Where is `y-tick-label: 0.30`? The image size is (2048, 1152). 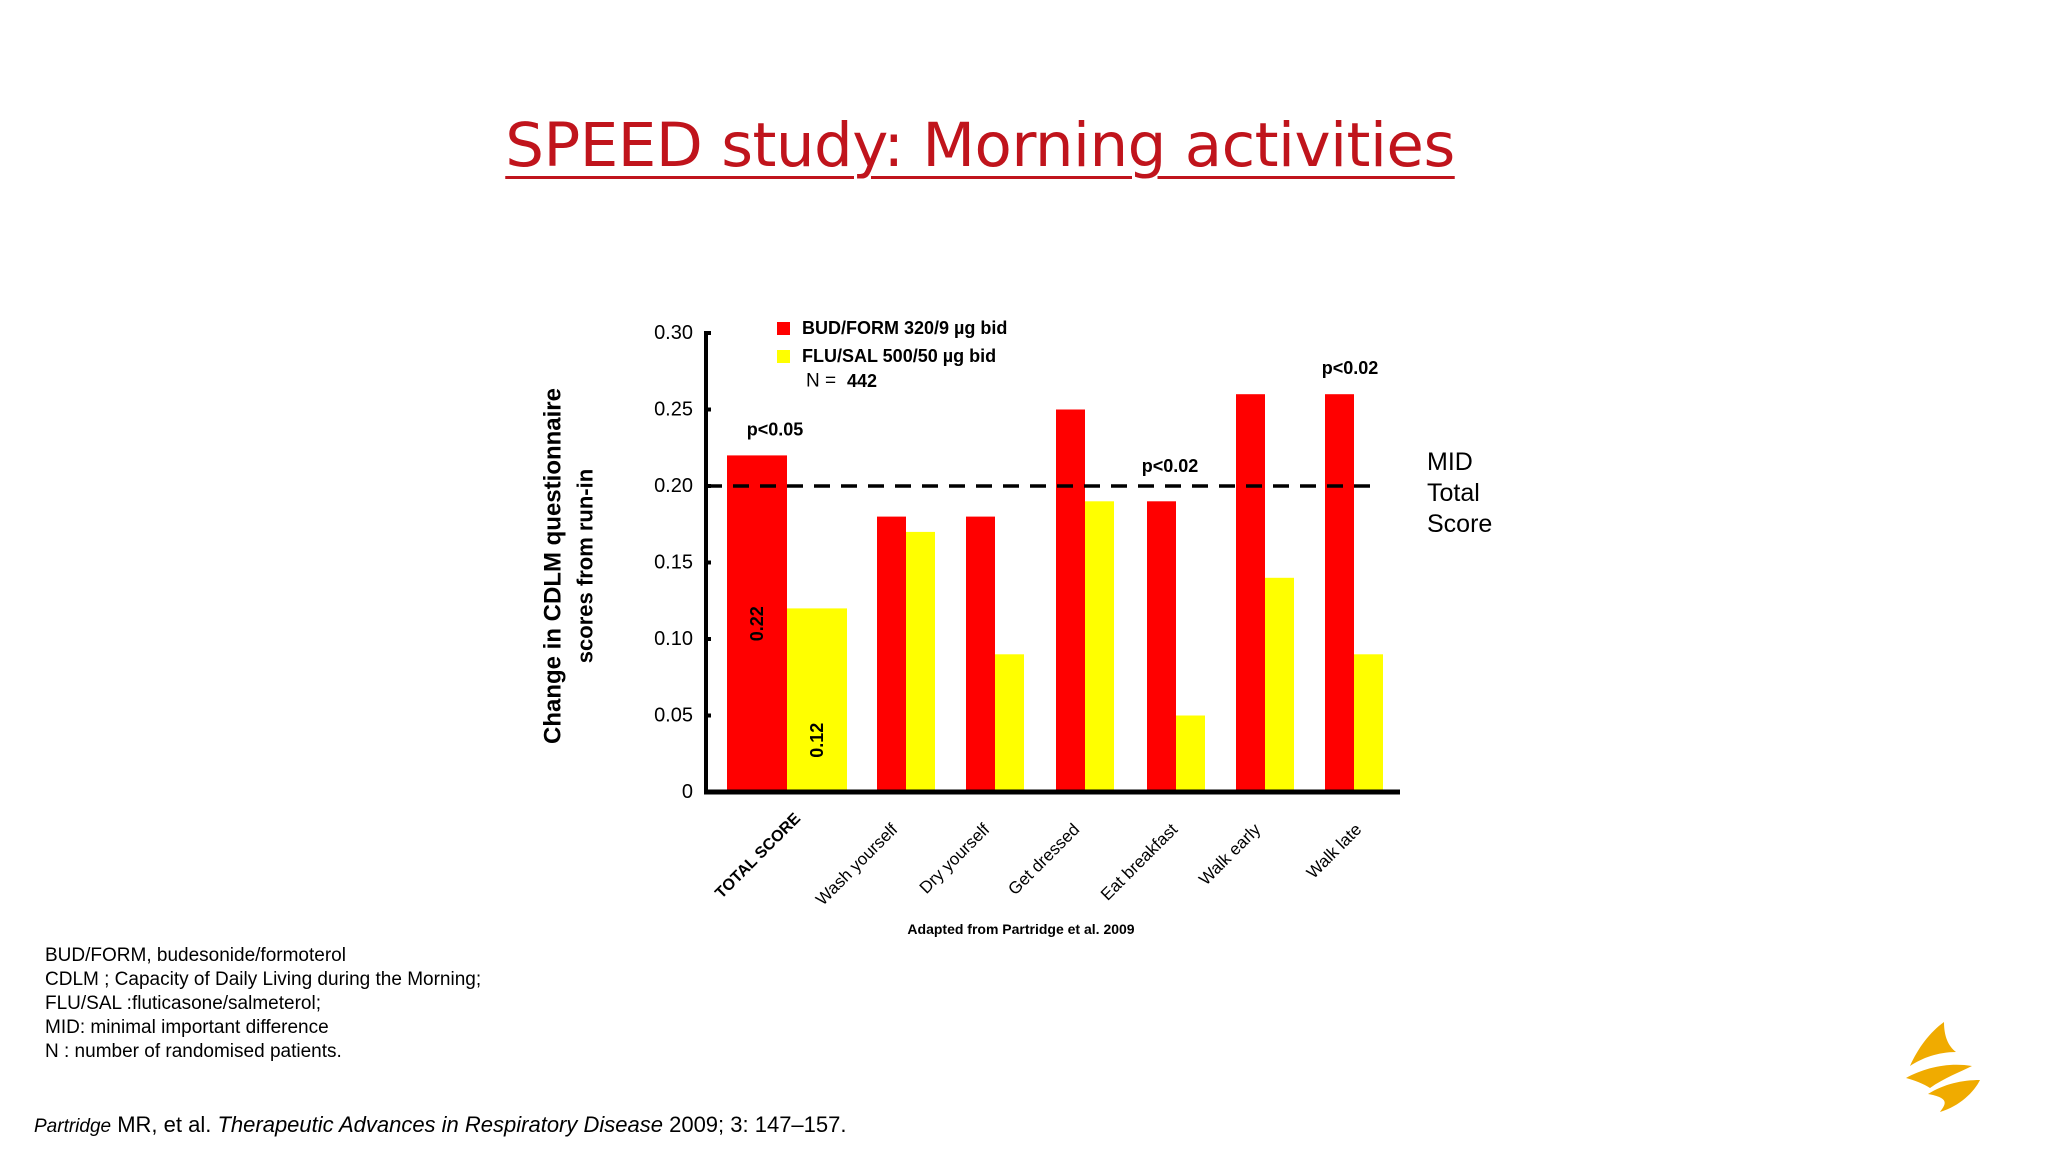
y-tick-label: 0.30 is located at coordinates (673, 333).